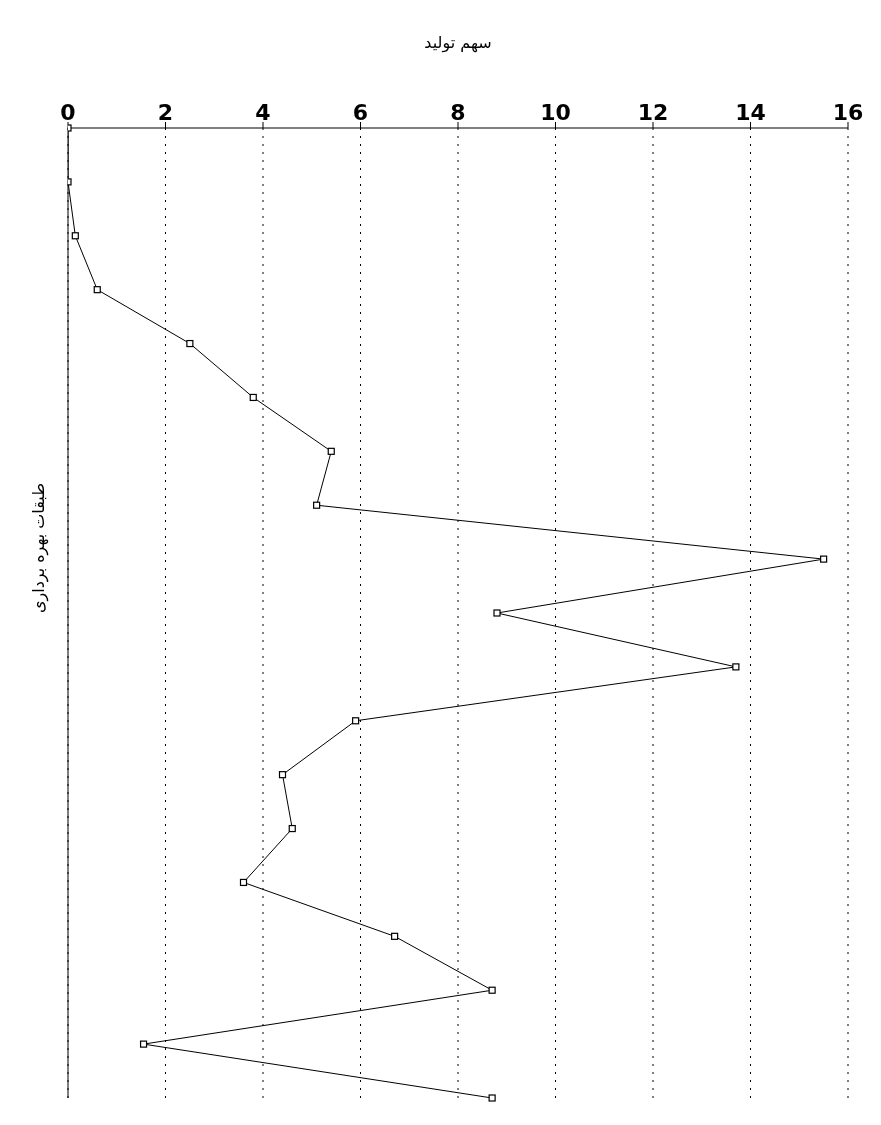 The image size is (881, 1125). I want to click on x-tick-label: 6, so click(360, 112).